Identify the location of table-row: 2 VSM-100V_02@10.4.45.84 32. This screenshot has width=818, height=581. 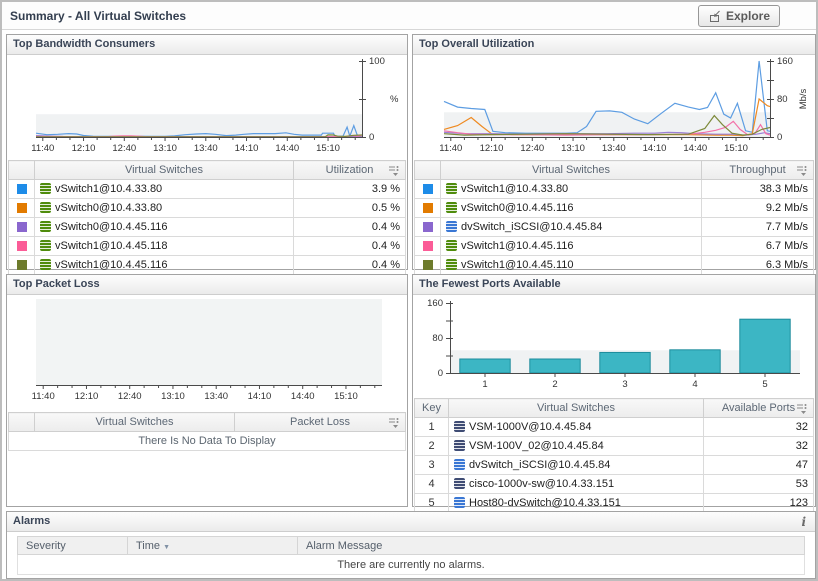
(614, 446).